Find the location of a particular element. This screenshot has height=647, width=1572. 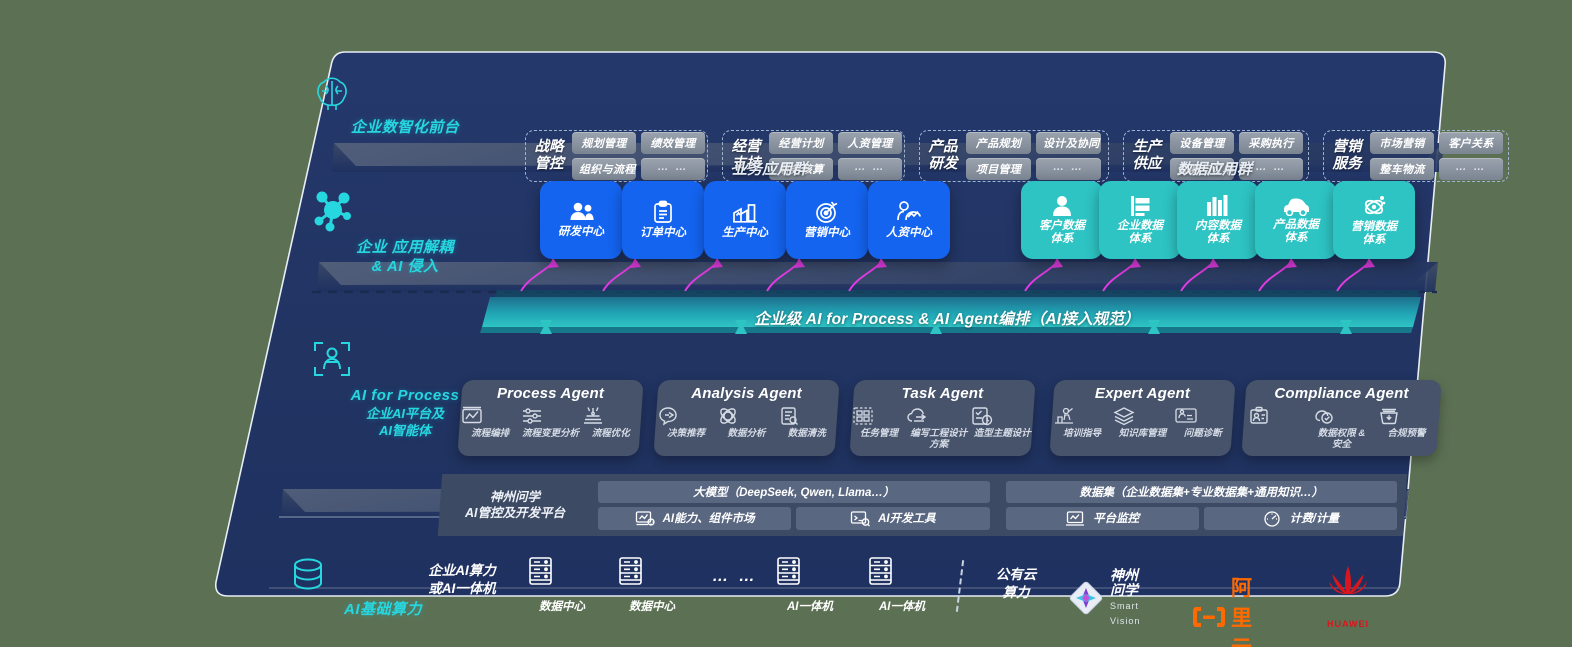

data-card-label: 产品数据 体系 is located at coordinates (1296, 231).